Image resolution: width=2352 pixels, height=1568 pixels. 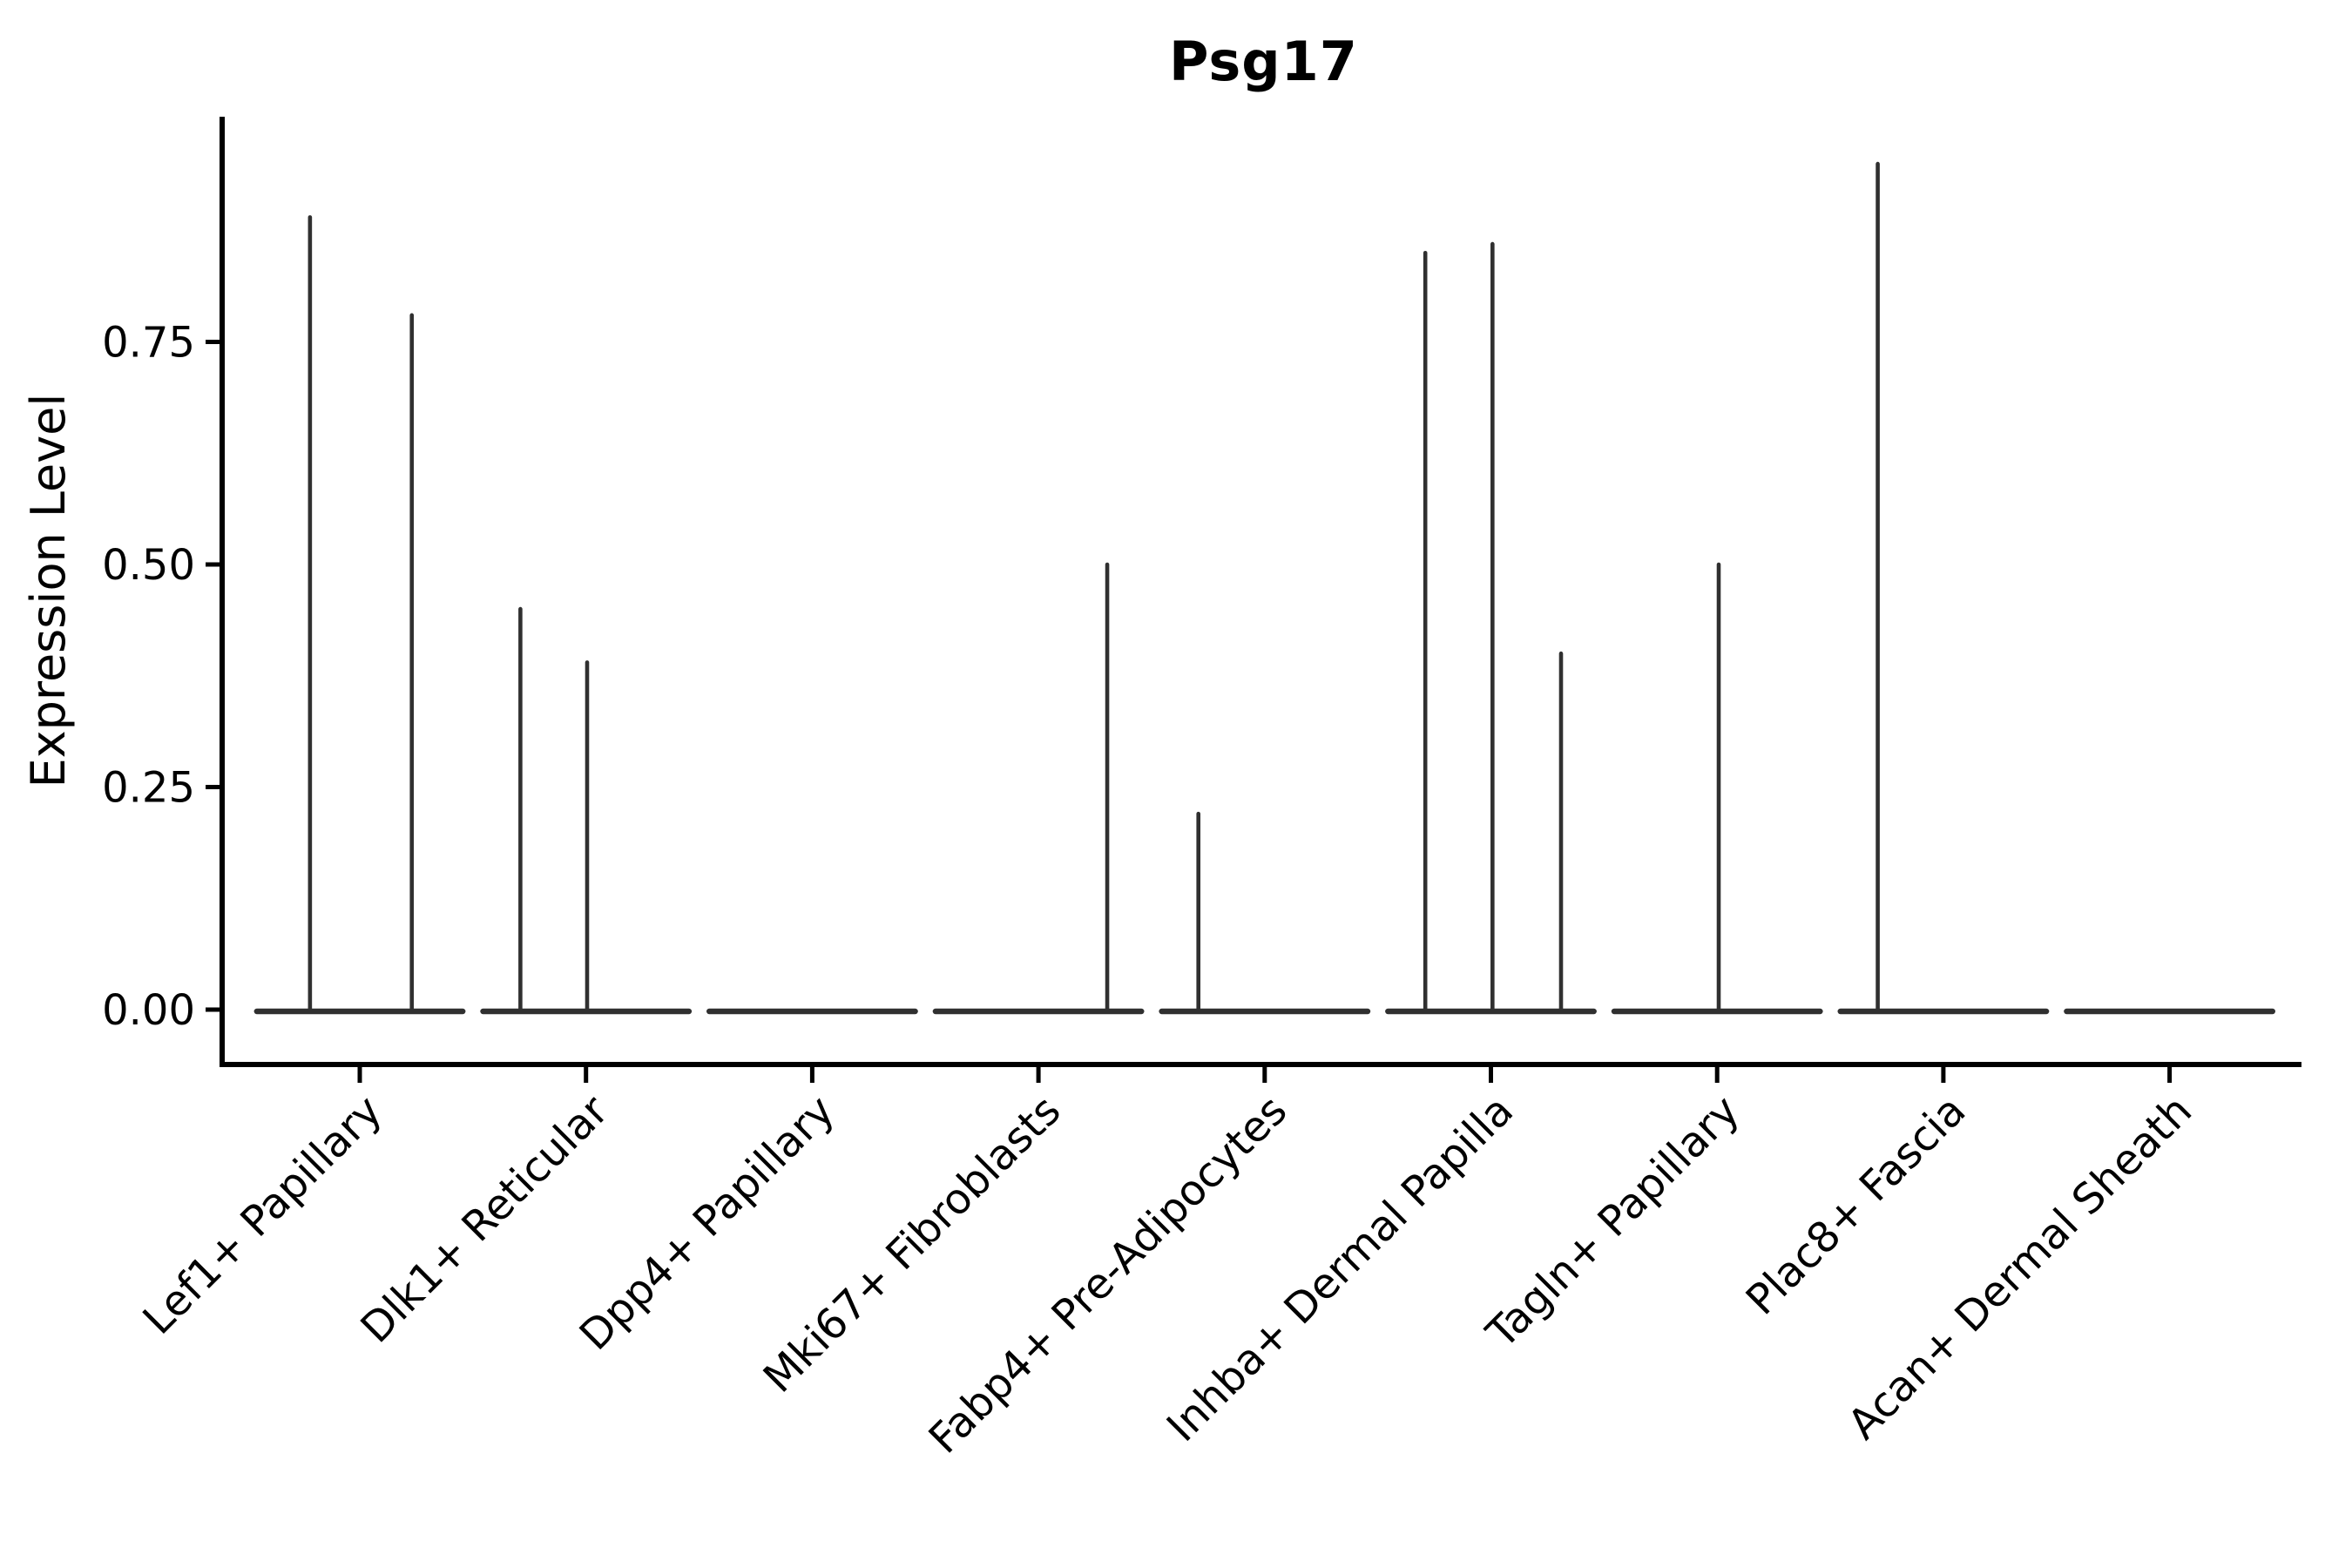 I want to click on y-tick-label: 0.25, so click(x=148, y=787).